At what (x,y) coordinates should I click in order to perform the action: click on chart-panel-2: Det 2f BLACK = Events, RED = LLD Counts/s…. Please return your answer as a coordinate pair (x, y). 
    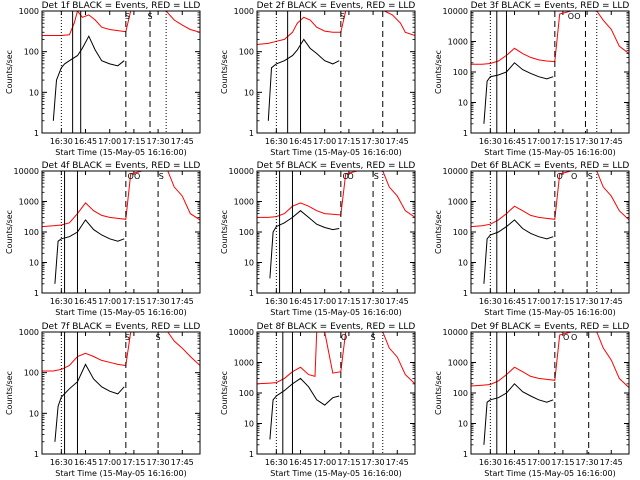
    Looking at the image, I should click on (318, 79).